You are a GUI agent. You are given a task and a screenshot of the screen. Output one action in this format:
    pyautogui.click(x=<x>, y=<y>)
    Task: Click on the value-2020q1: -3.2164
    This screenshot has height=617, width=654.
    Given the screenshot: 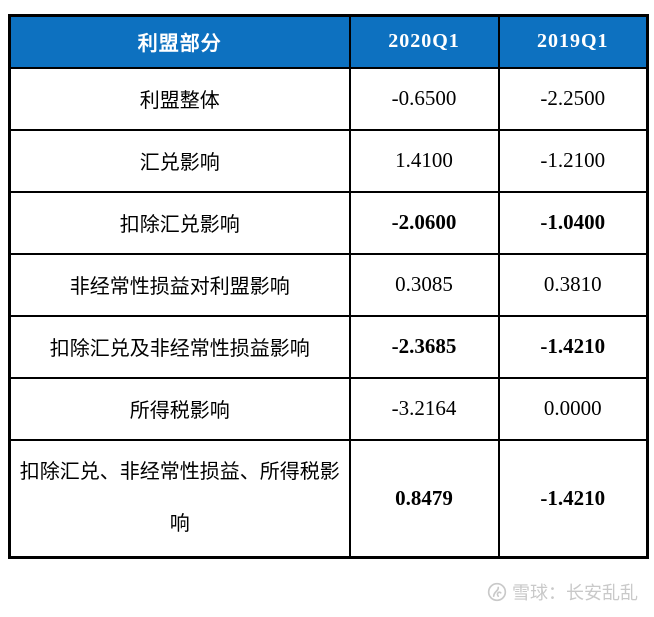 What is the action you would take?
    pyautogui.click(x=424, y=408)
    